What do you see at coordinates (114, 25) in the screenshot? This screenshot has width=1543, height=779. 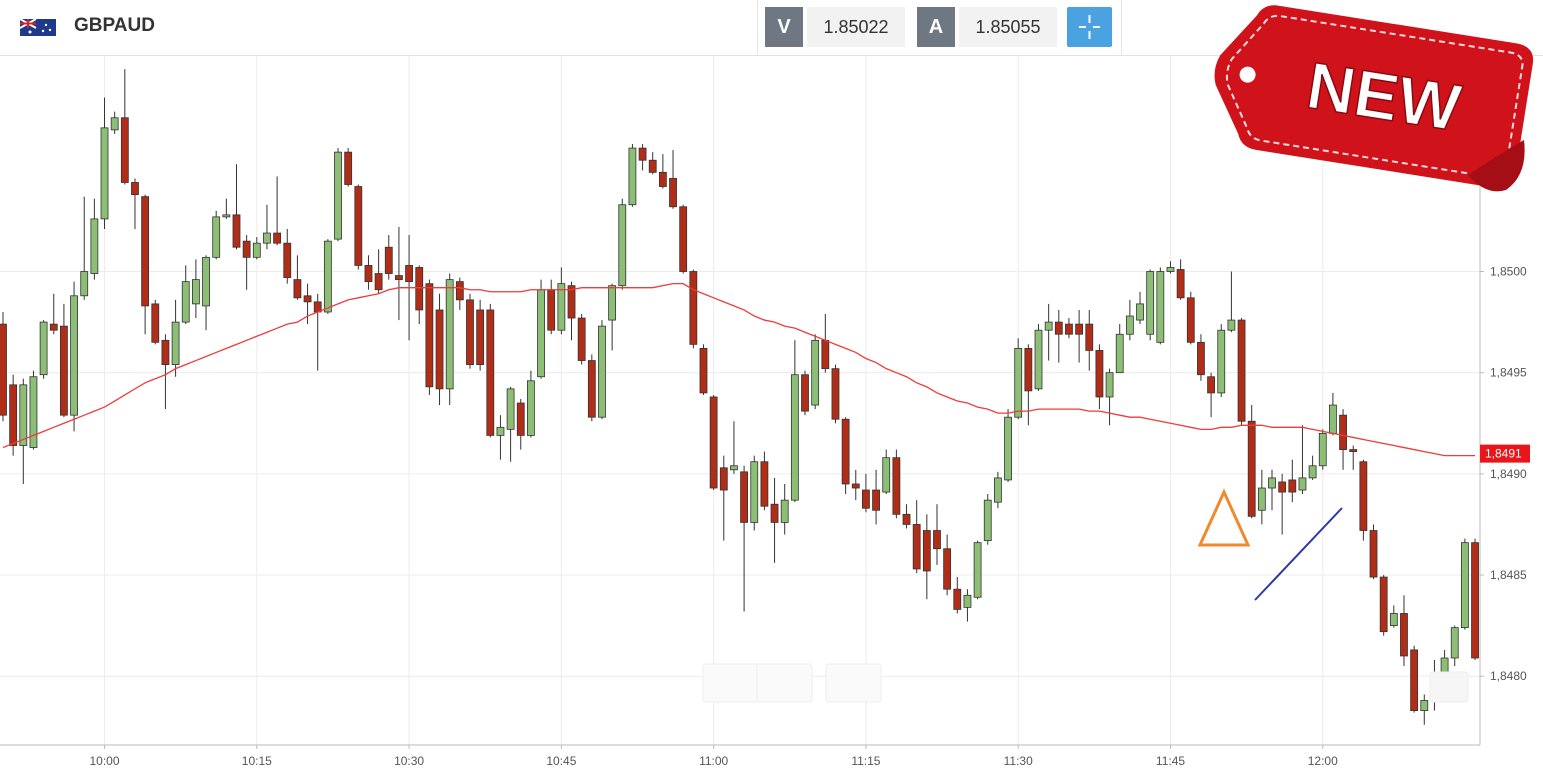 I see `symbol: GBPAUD` at bounding box center [114, 25].